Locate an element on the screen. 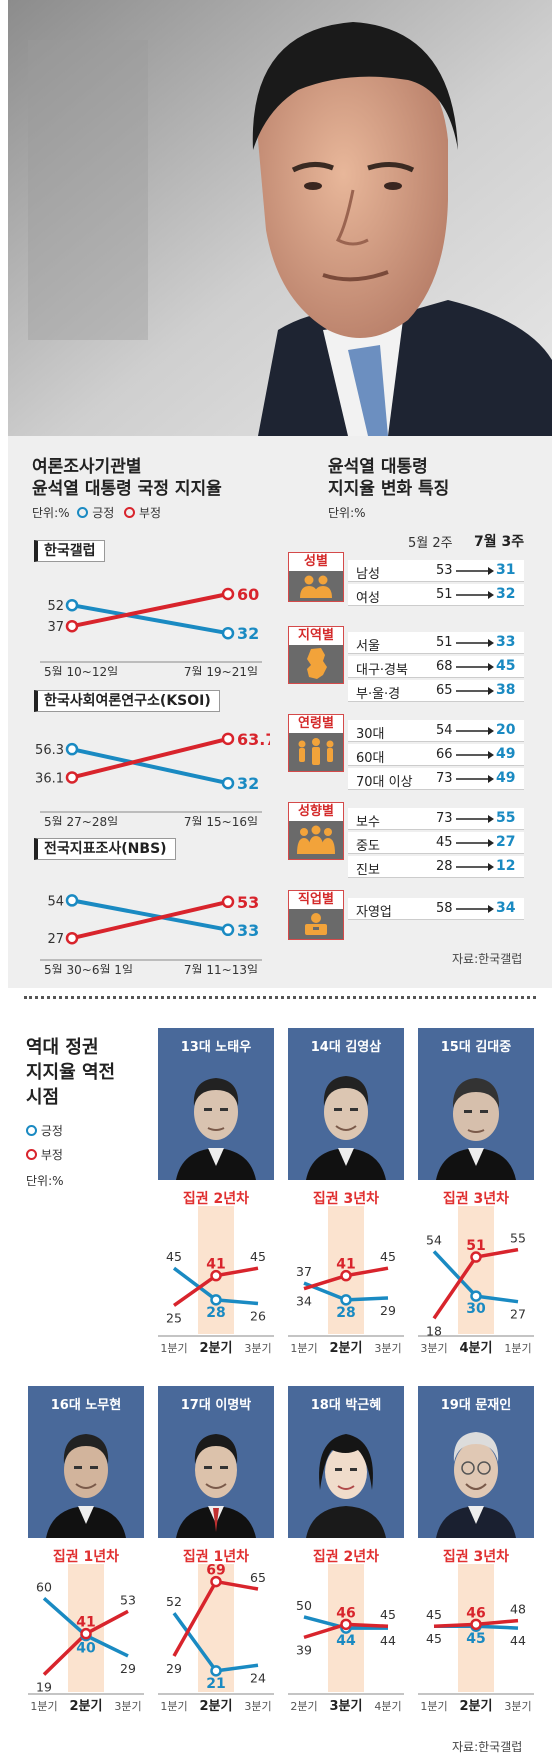  positive-value-label: 21 is located at coordinates (215, 1684).